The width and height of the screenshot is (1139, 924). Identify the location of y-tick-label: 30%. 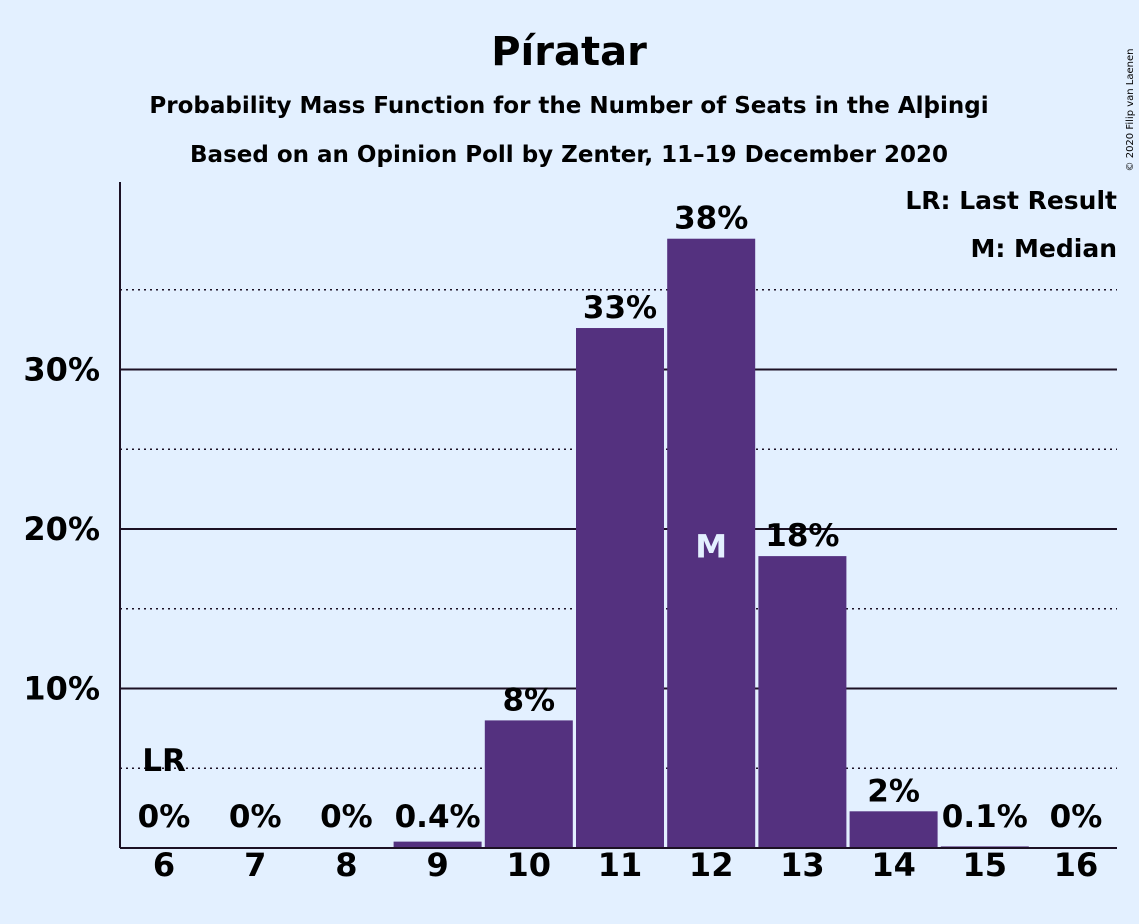
(61, 370).